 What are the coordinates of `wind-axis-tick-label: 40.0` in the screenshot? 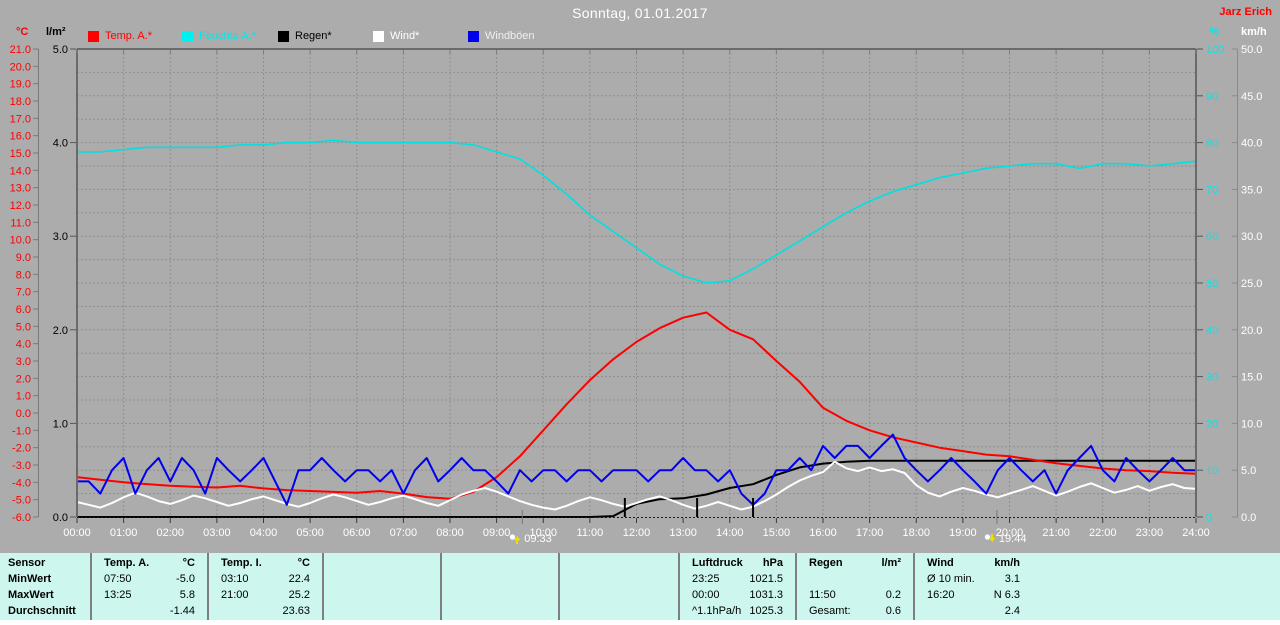 It's located at (1251, 144).